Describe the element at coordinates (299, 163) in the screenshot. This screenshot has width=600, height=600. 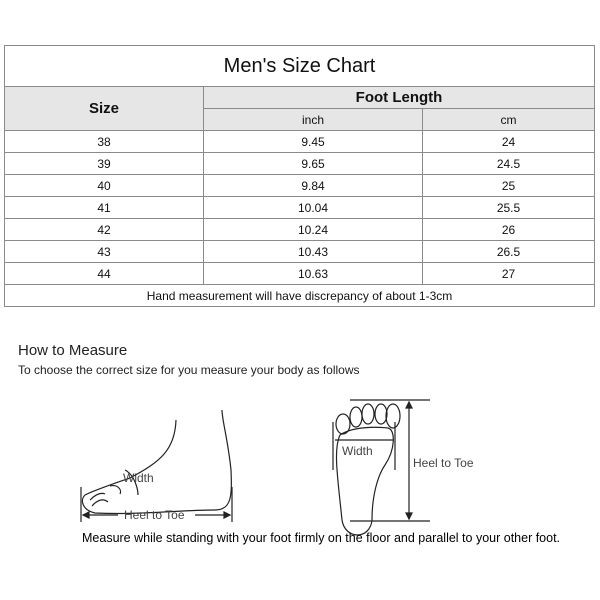
I see `table-row: 39 9.65 24.5` at that location.